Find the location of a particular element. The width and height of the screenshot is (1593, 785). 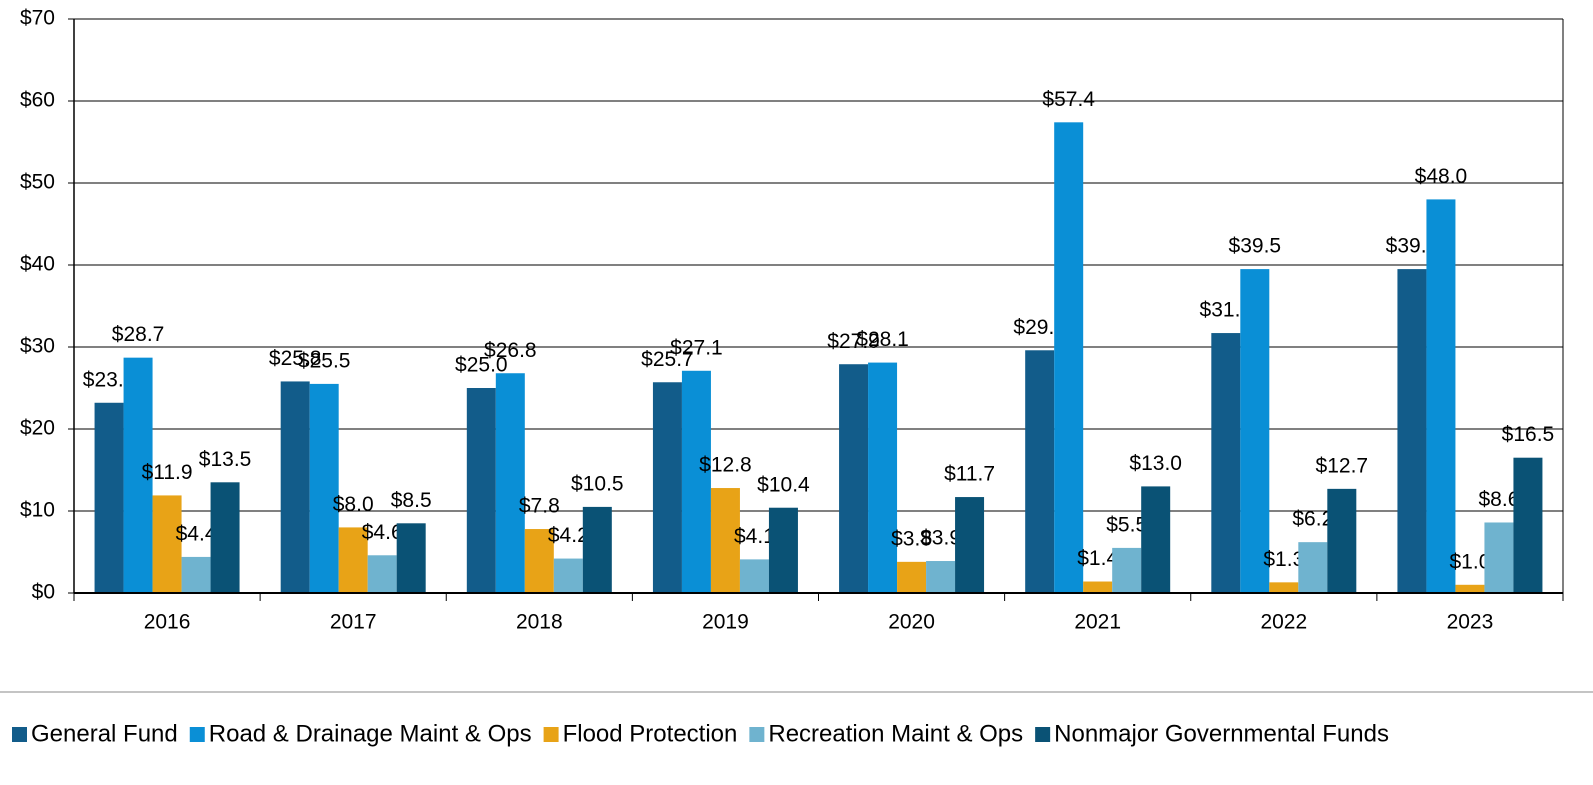

data-label: $4.4 is located at coordinates (196, 533).